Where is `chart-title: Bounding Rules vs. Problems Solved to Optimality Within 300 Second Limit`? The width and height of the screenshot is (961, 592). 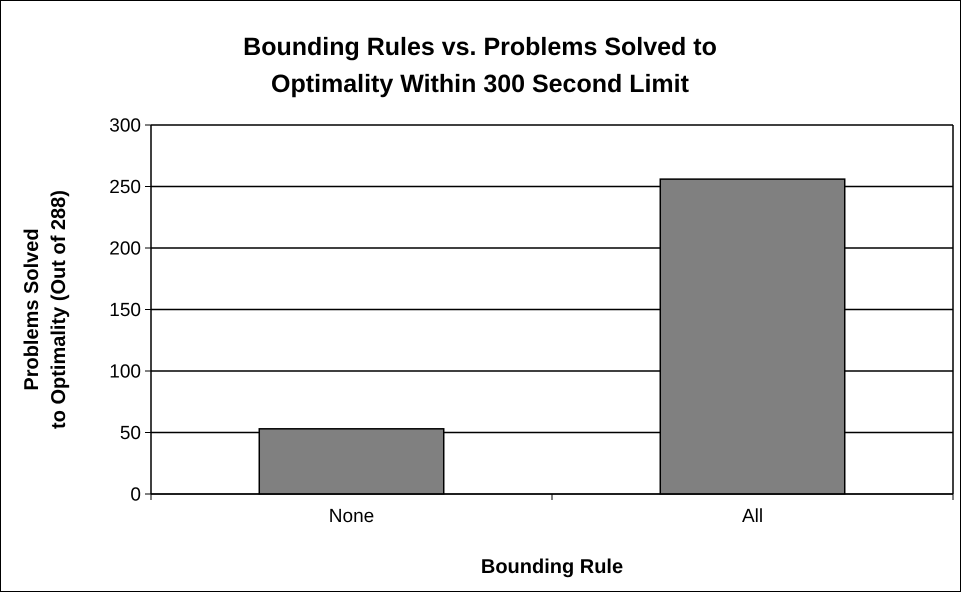
chart-title: Bounding Rules vs. Problems Solved to Optimality Within 300 Second Limit is located at coordinates (480, 65).